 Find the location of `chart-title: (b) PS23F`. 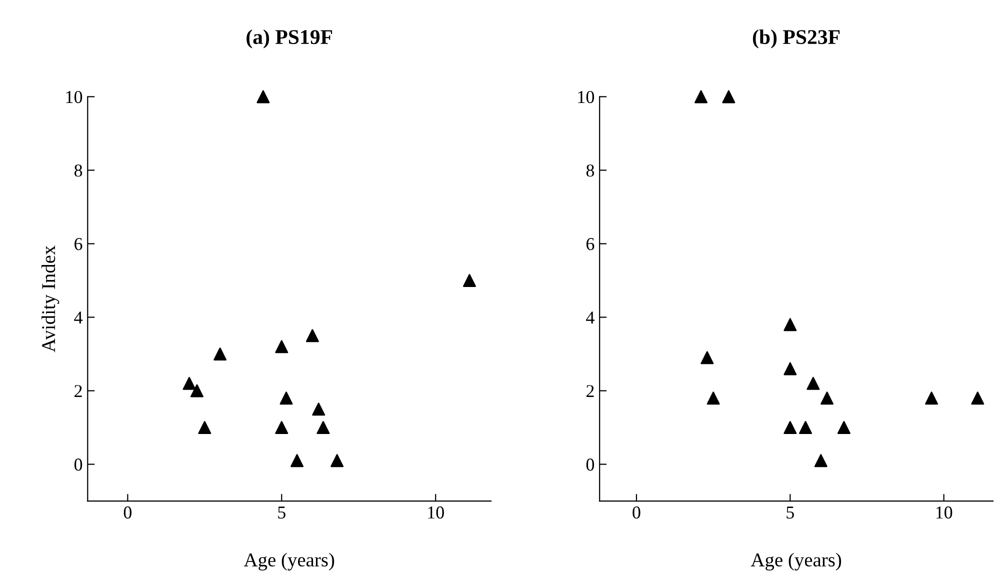

chart-title: (b) PS23F is located at coordinates (796, 38).